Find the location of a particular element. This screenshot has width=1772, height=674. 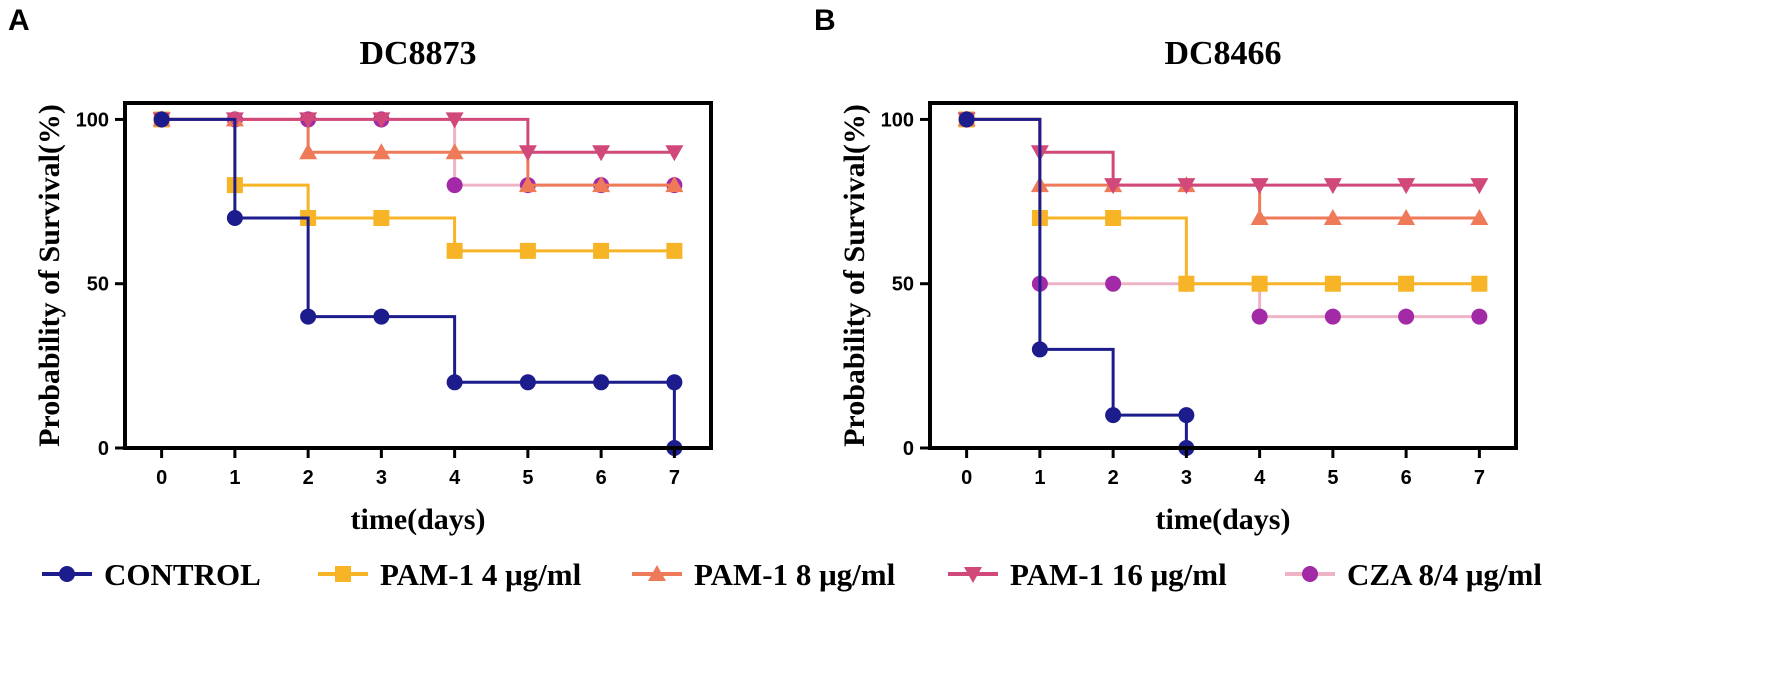

legend-entry: PAM-1 4 μg/ml is located at coordinates (450, 574).